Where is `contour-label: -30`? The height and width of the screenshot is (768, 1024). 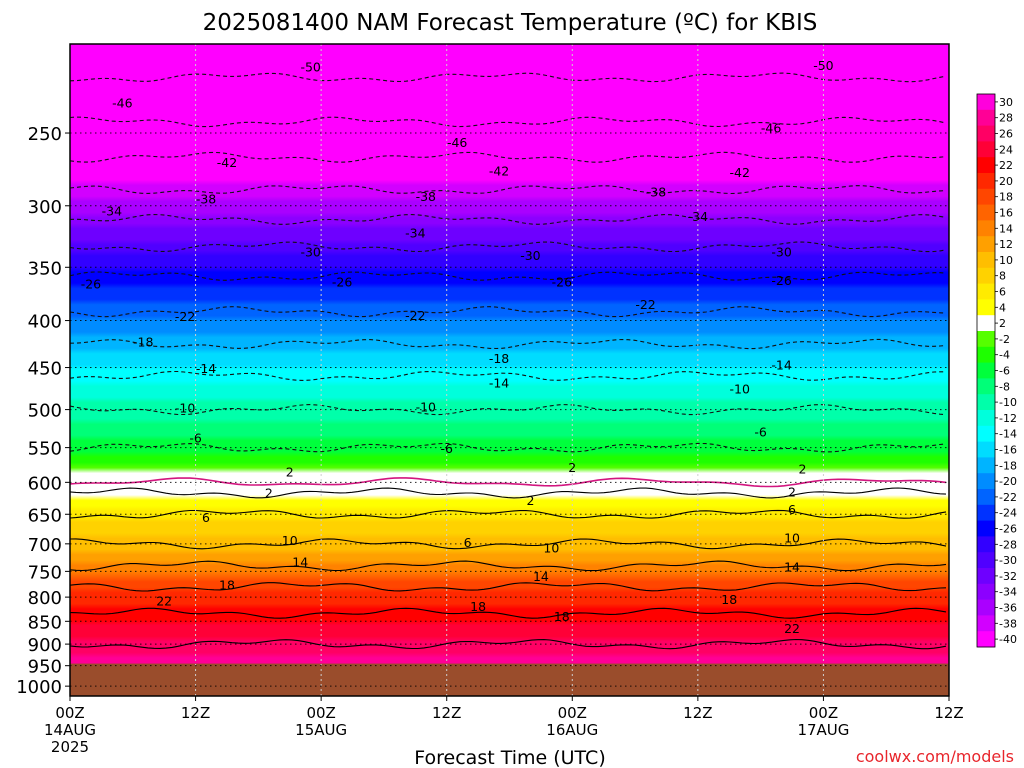
contour-label: -30 is located at coordinates (781, 252).